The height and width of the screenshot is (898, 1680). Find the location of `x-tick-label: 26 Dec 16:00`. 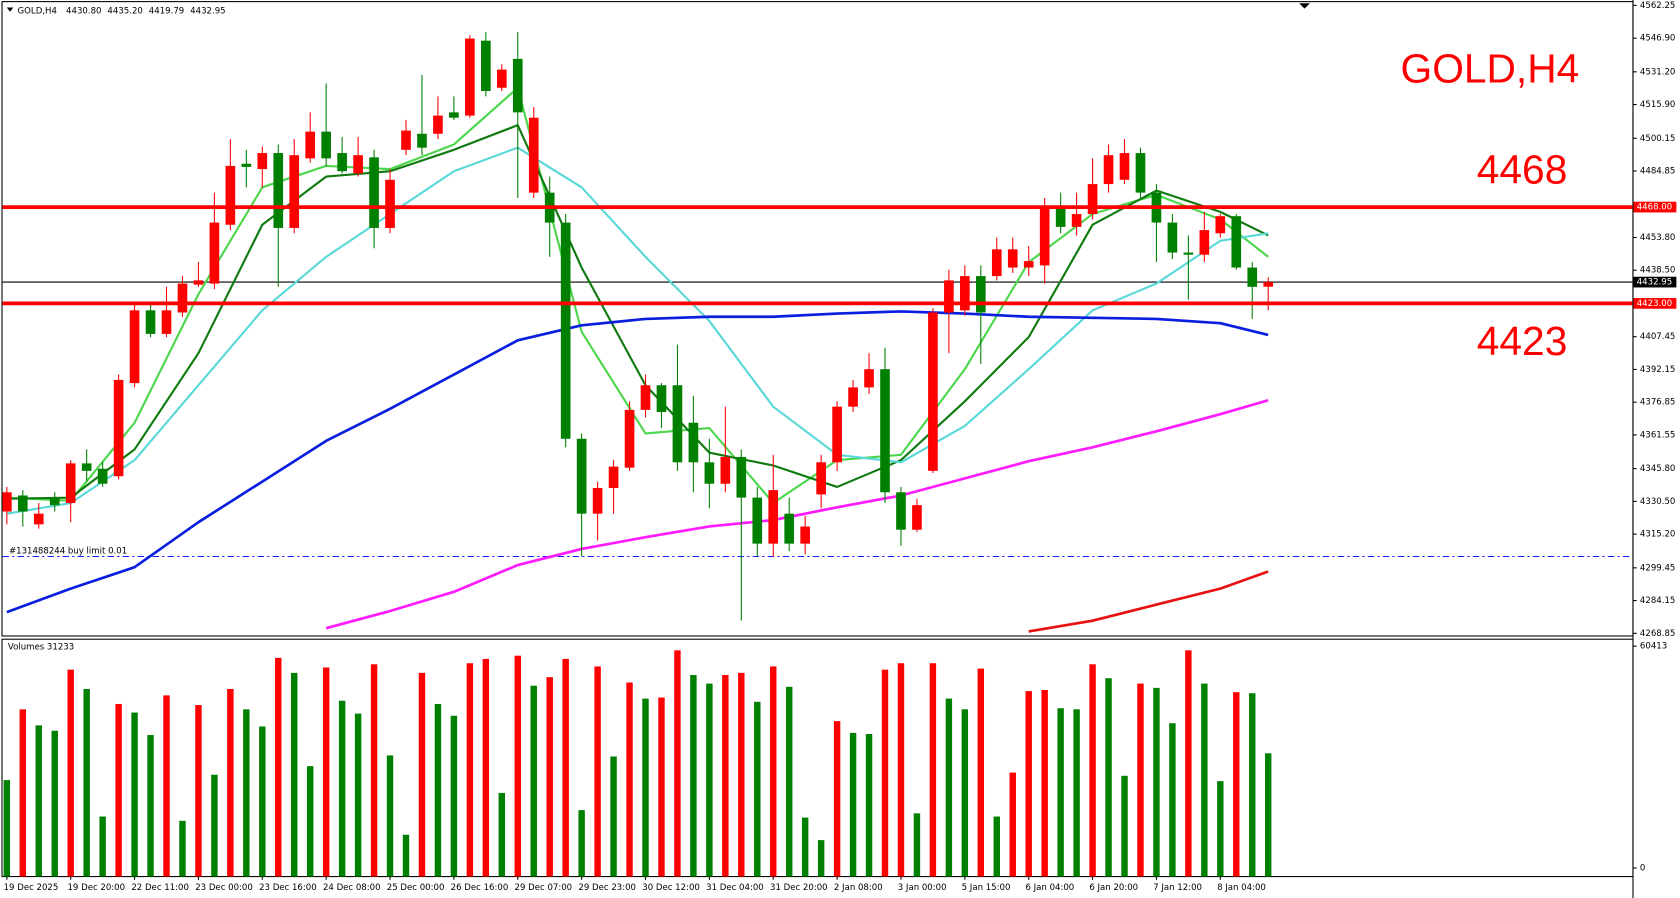

x-tick-label: 26 Dec 16:00 is located at coordinates (480, 888).